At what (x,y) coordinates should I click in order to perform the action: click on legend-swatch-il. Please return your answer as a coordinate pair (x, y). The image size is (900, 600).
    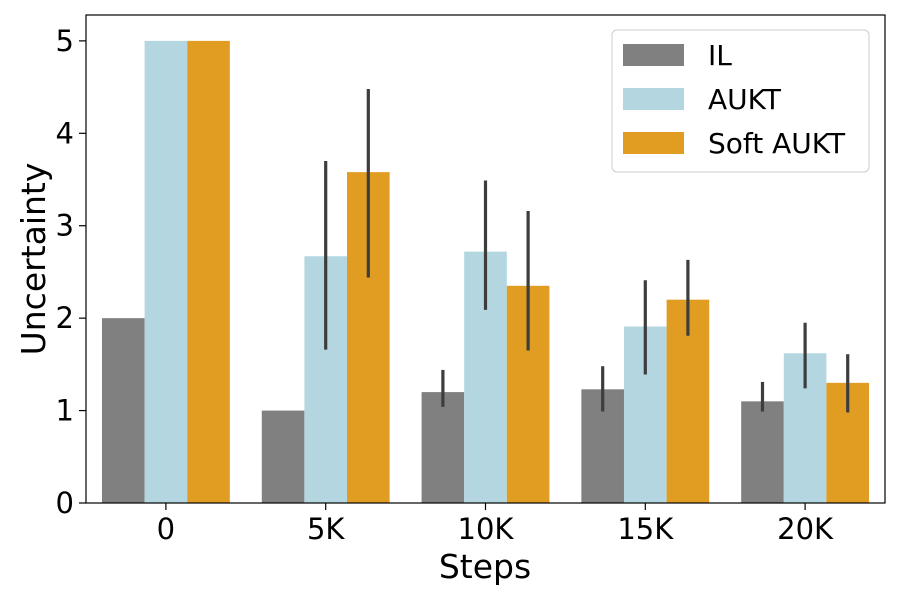
    Looking at the image, I should click on (653, 55).